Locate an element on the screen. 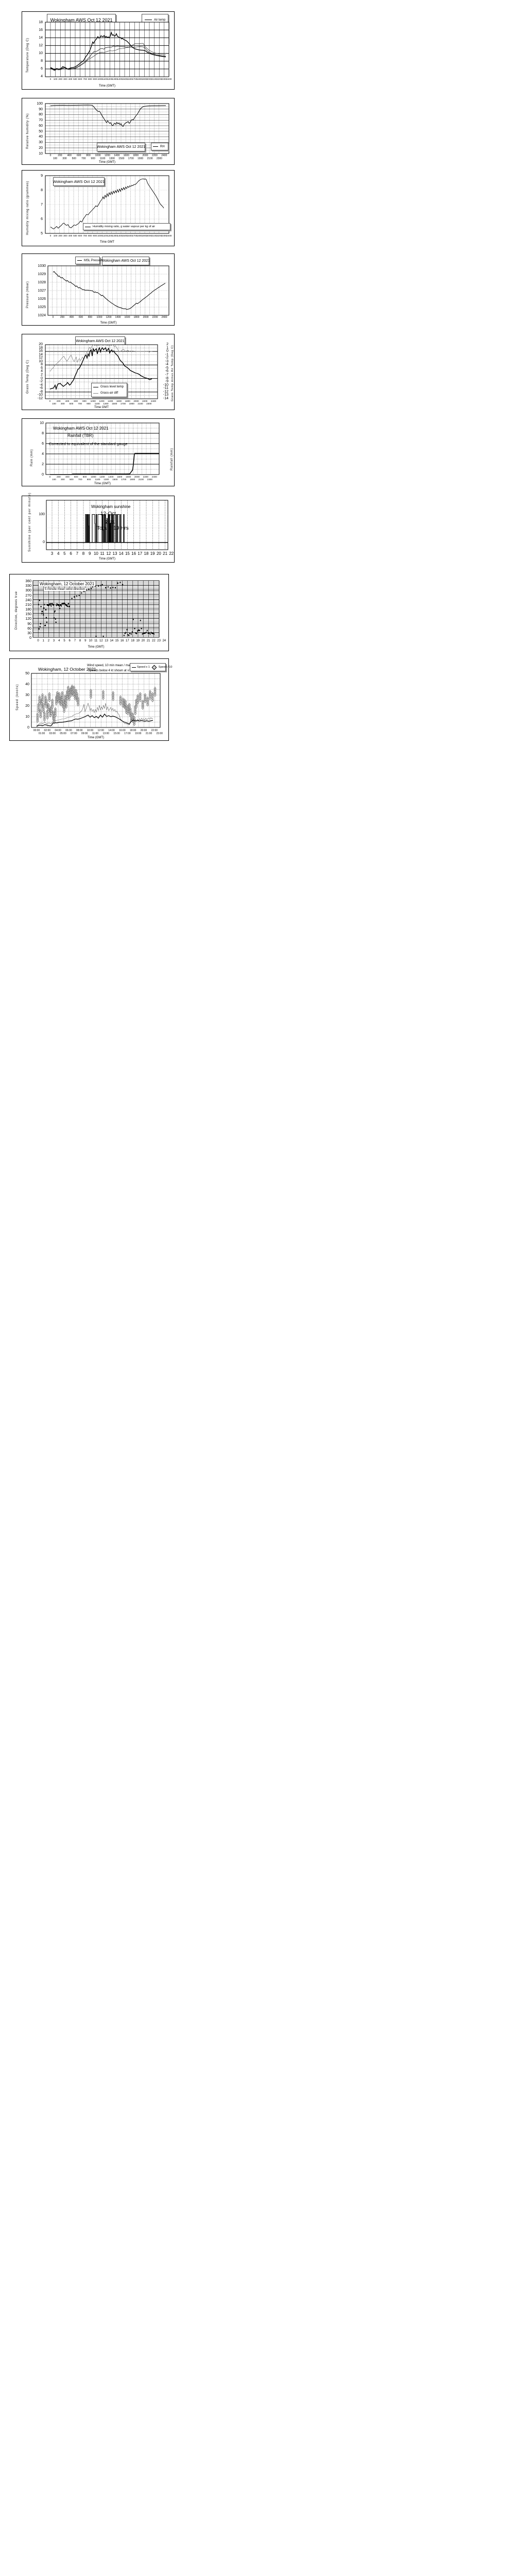 Image resolution: width=515 pixels, height=2576 pixels. msl-pressure-line-swatch is located at coordinates (79, 260).